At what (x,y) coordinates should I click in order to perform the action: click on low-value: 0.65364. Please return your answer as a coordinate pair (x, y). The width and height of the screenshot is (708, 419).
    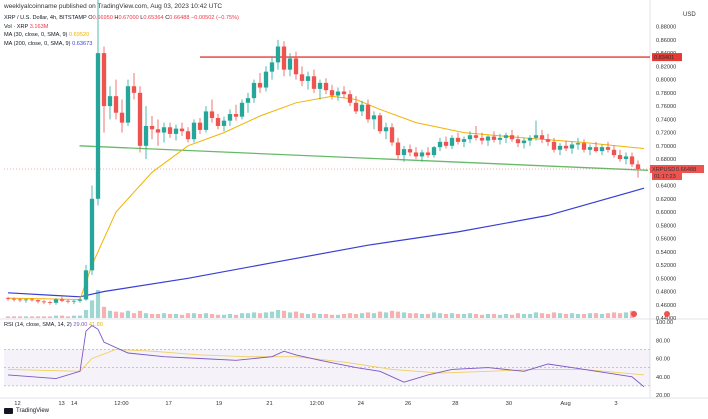
    Looking at the image, I should click on (153, 18).